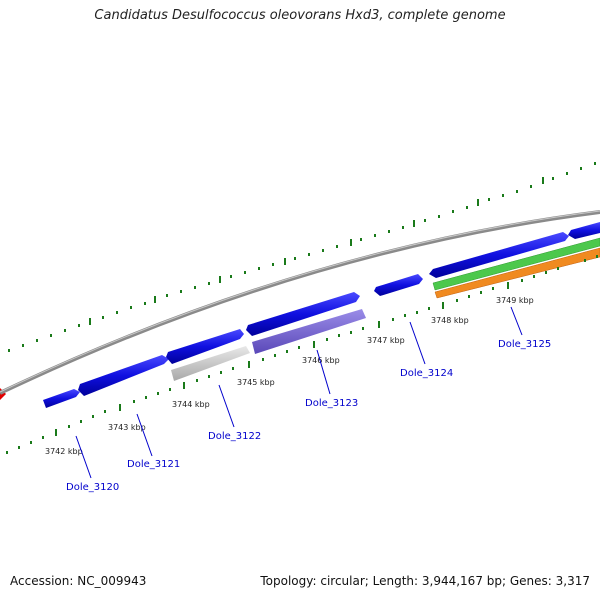 The height and width of the screenshot is (600, 600). I want to click on gene-label-dole-3120: Dole_3120, so click(92, 487).